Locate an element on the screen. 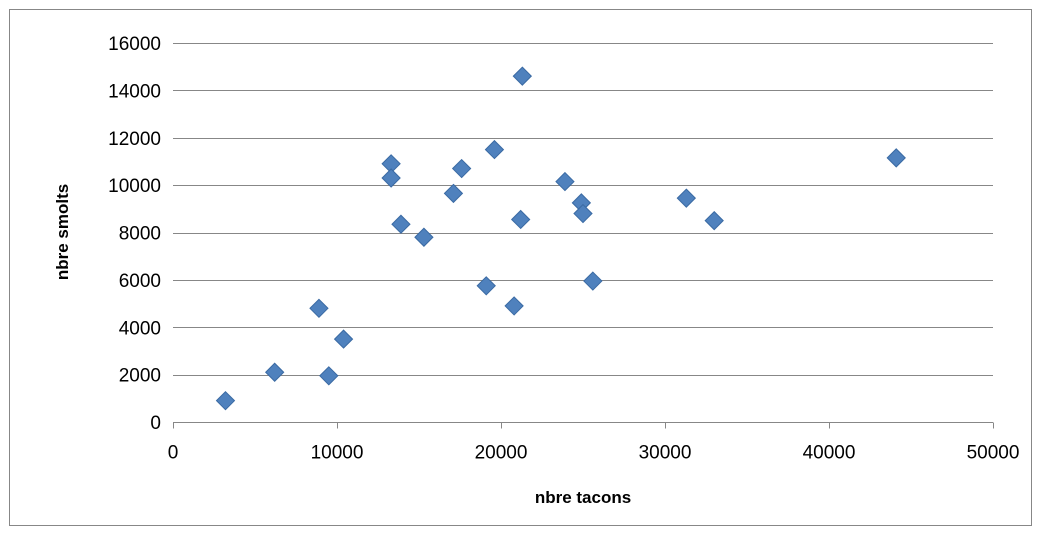 The width and height of the screenshot is (1041, 533). x-tick-label: 10000 is located at coordinates (337, 453).